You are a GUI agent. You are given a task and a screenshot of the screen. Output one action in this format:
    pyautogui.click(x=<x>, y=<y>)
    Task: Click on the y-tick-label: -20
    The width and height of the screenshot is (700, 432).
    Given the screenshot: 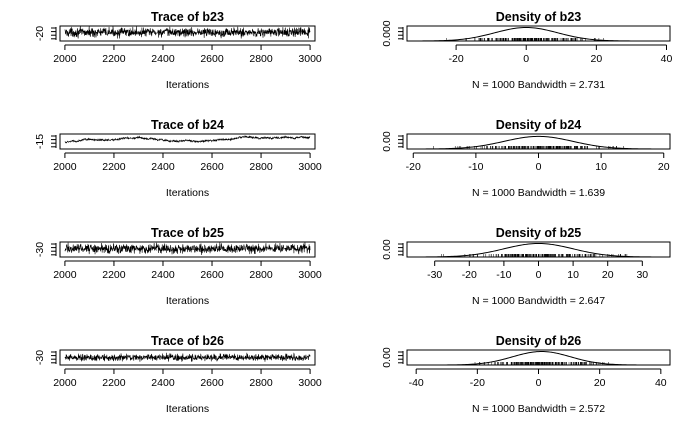 What is the action you would take?
    pyautogui.click(x=40, y=33)
    